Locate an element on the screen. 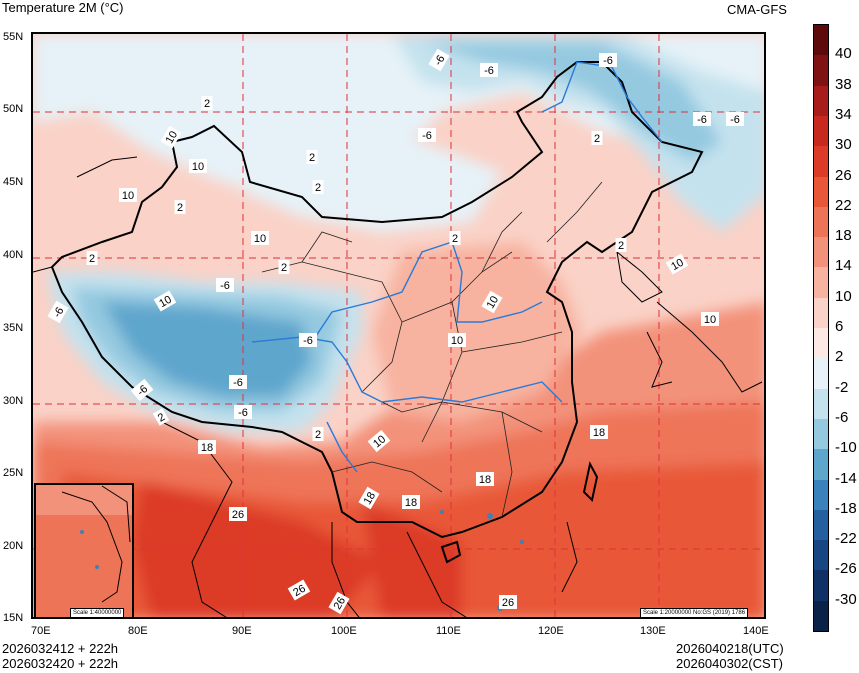 The image size is (859, 673). south-china-sea-inset is located at coordinates (84, 550).